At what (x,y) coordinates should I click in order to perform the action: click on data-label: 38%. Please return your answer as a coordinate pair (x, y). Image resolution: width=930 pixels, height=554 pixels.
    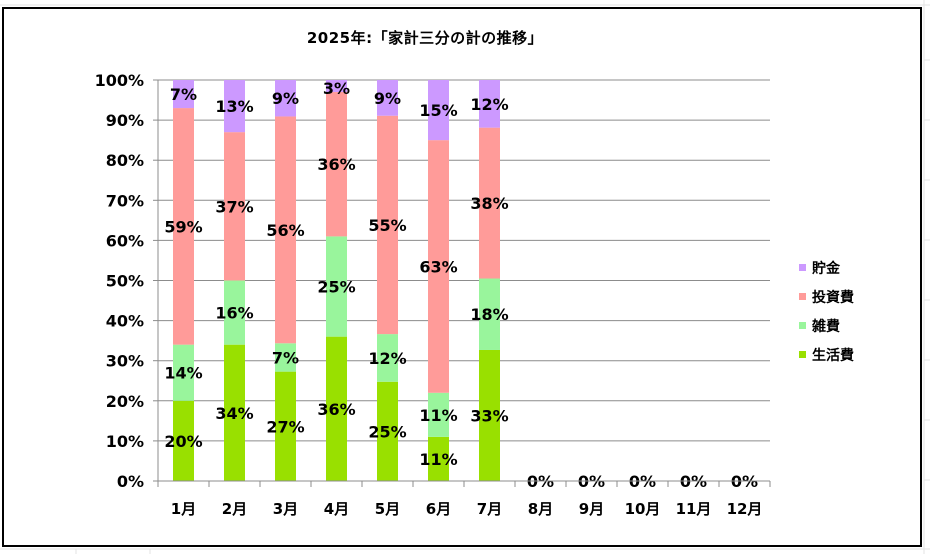
    Looking at the image, I should click on (489, 203).